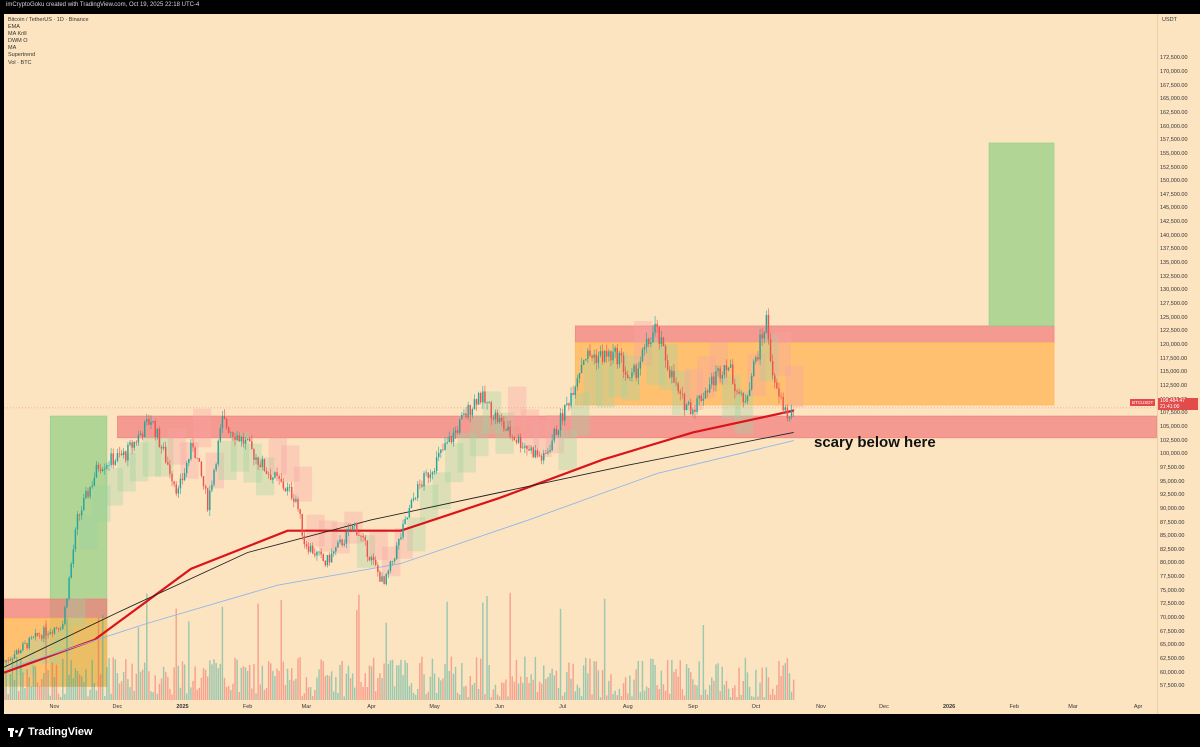  Describe the element at coordinates (371, 707) in the screenshot. I see `time-tick-label: Apr` at that location.